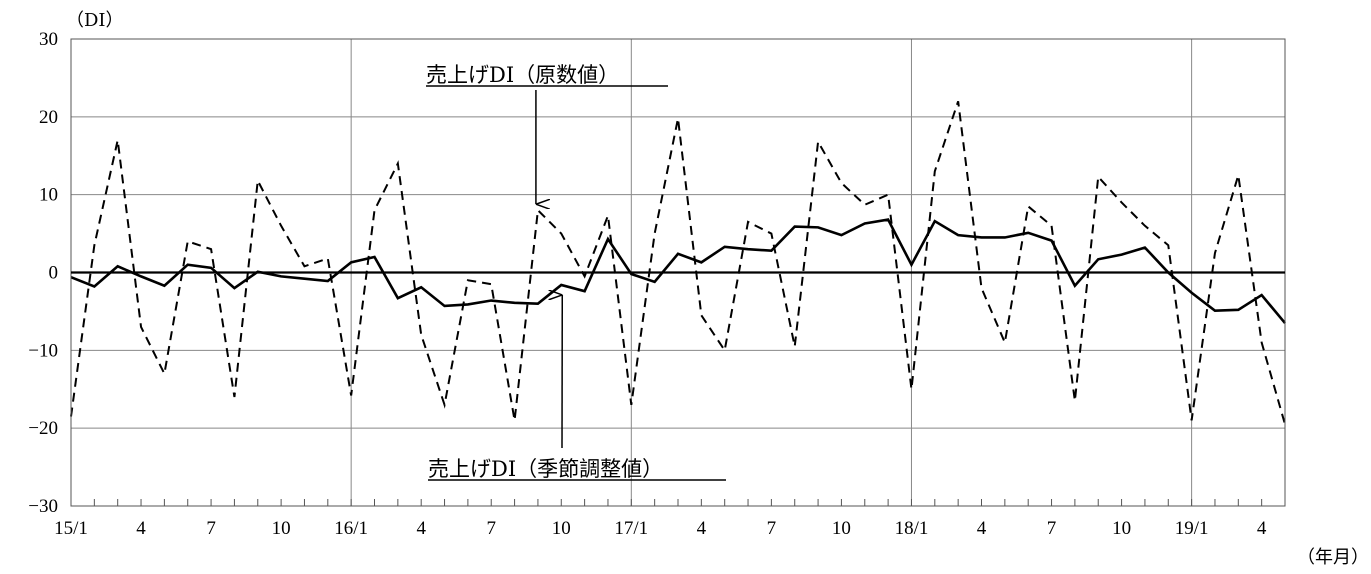 Image resolution: width=1371 pixels, height=574 pixels. I want to click on x-tick-label: 19/1, so click(1192, 528).